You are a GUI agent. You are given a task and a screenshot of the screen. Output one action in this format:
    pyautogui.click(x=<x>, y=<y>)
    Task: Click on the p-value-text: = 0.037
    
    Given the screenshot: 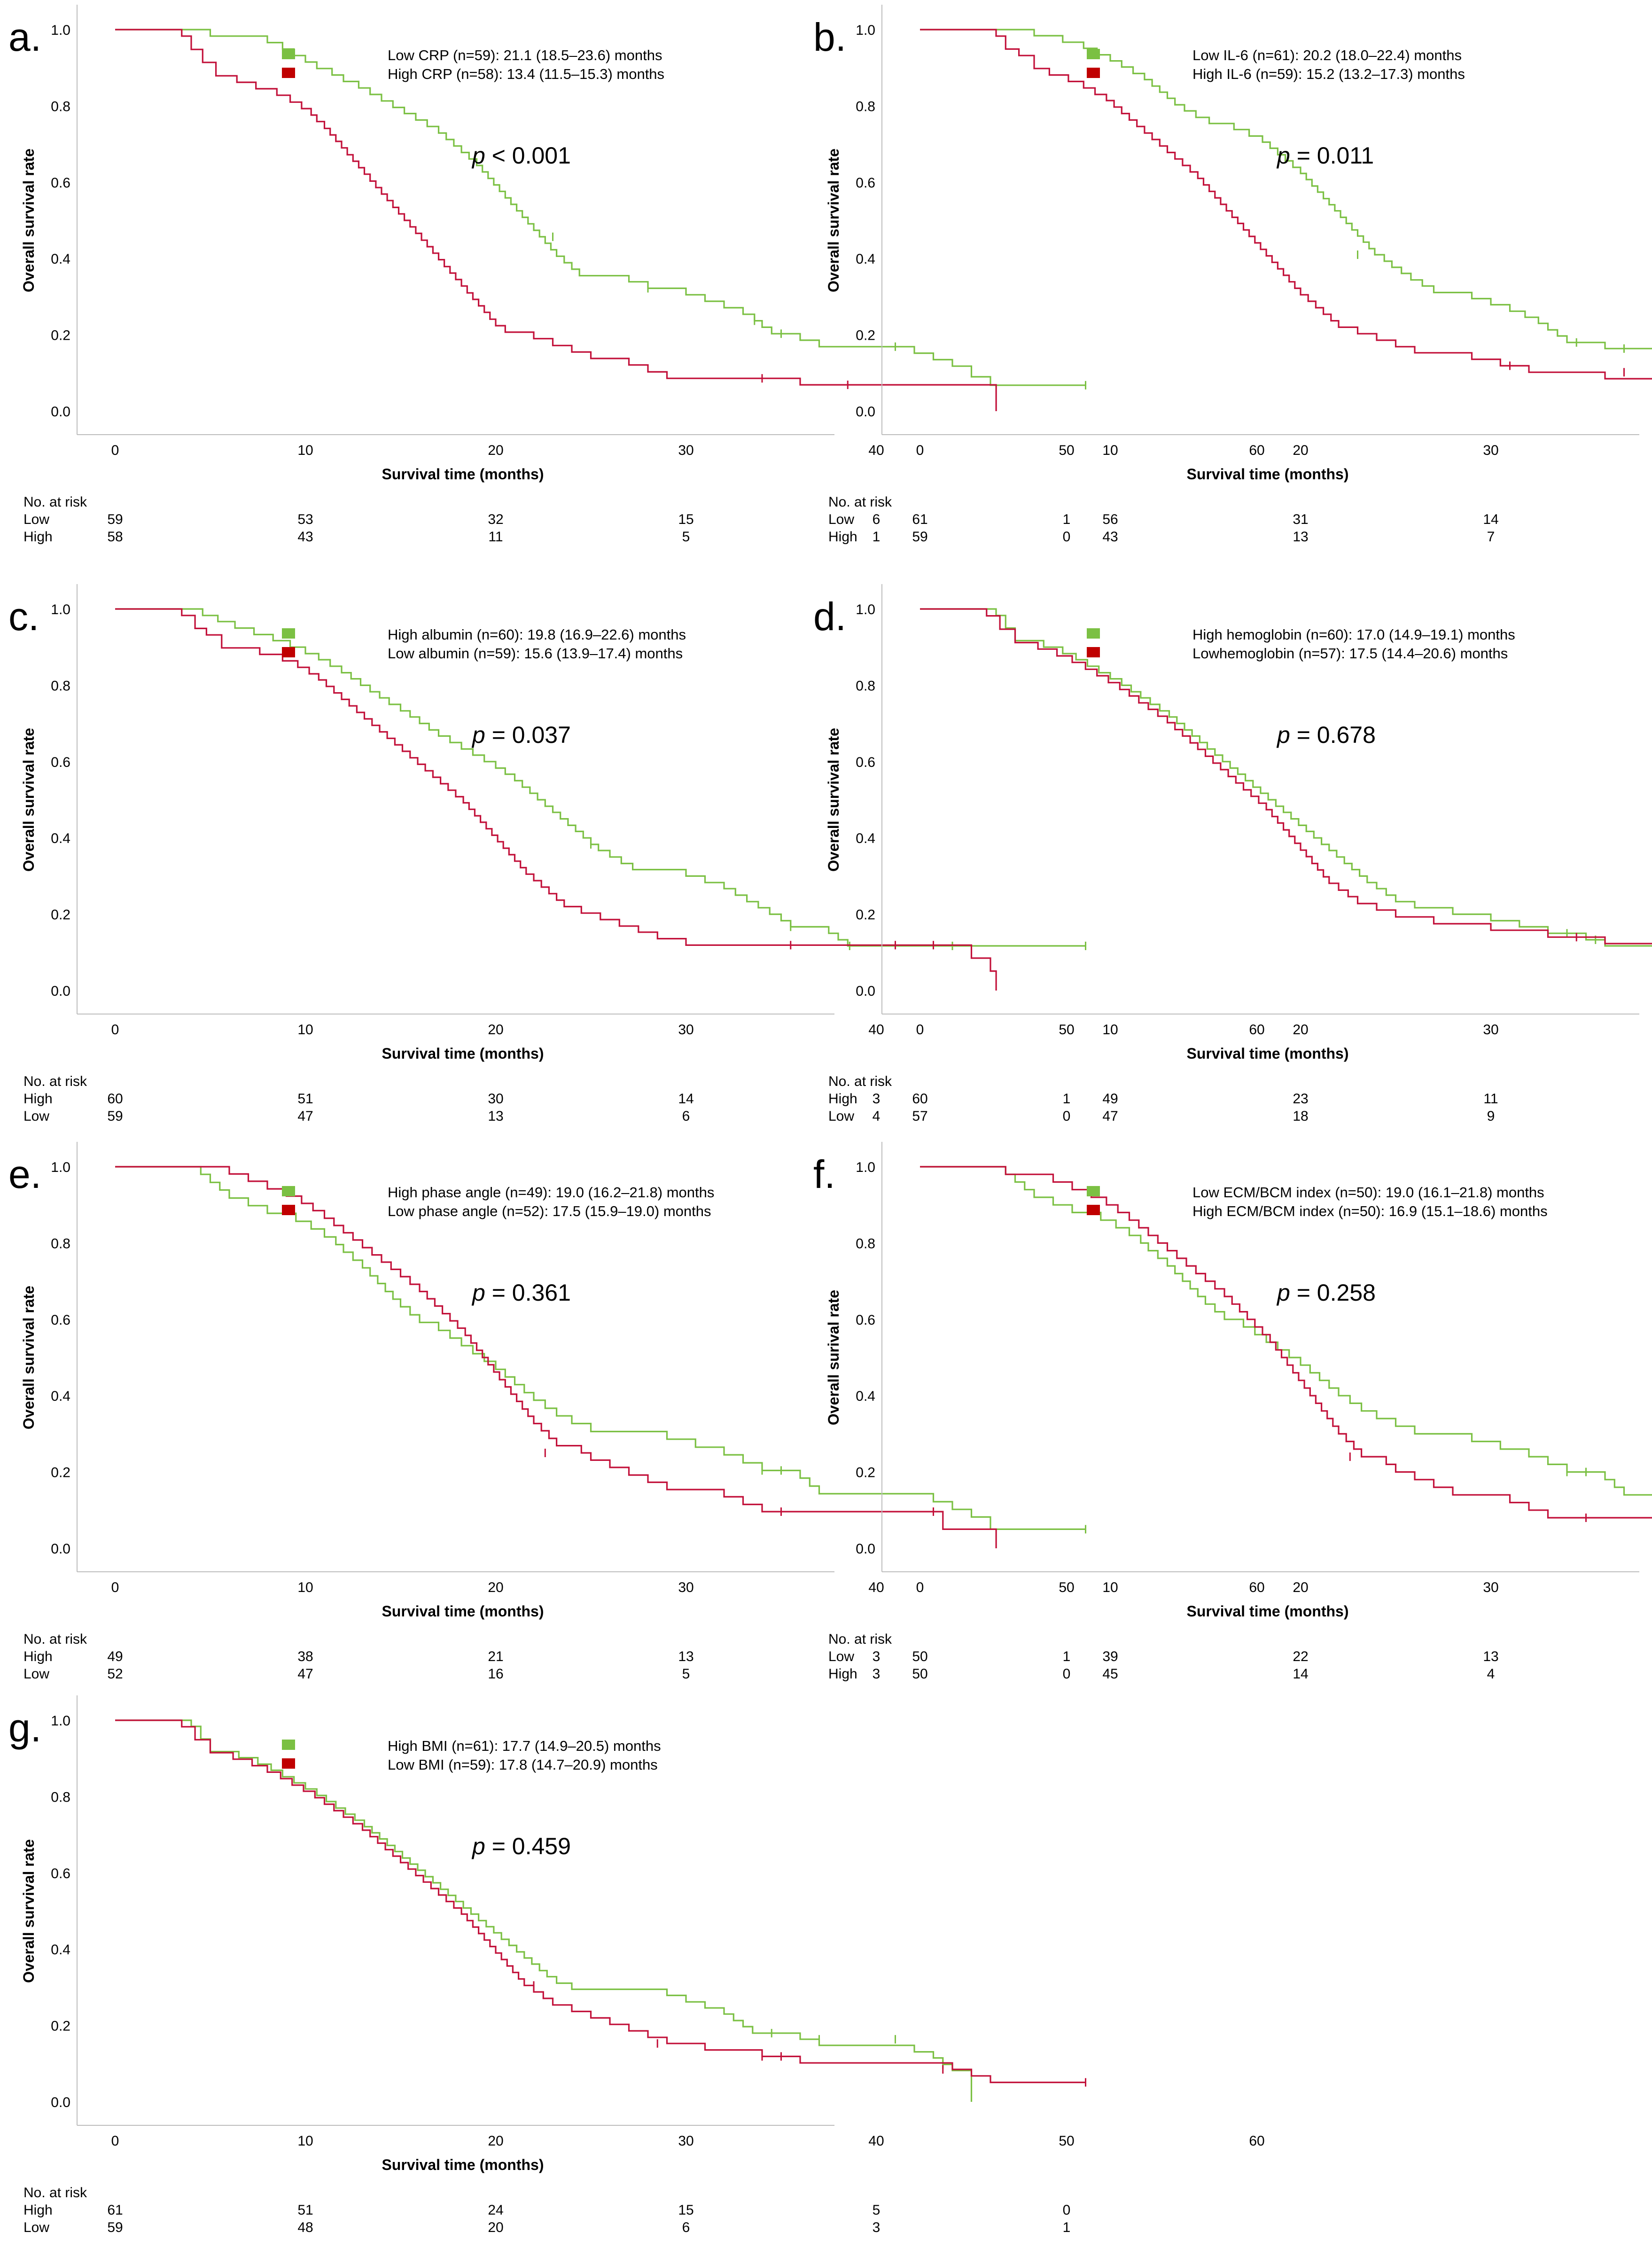 What is the action you would take?
    pyautogui.click(x=528, y=735)
    